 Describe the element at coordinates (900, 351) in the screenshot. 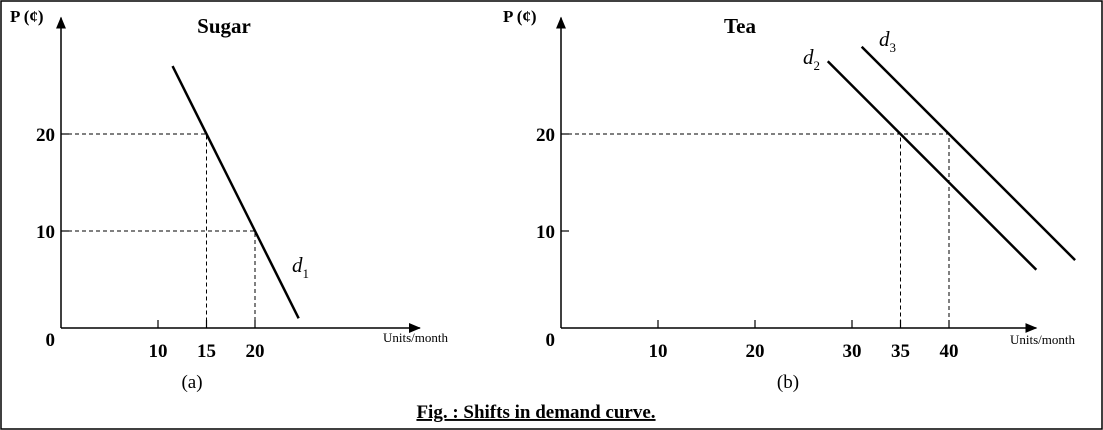

I see `x-tick-label: 35` at that location.